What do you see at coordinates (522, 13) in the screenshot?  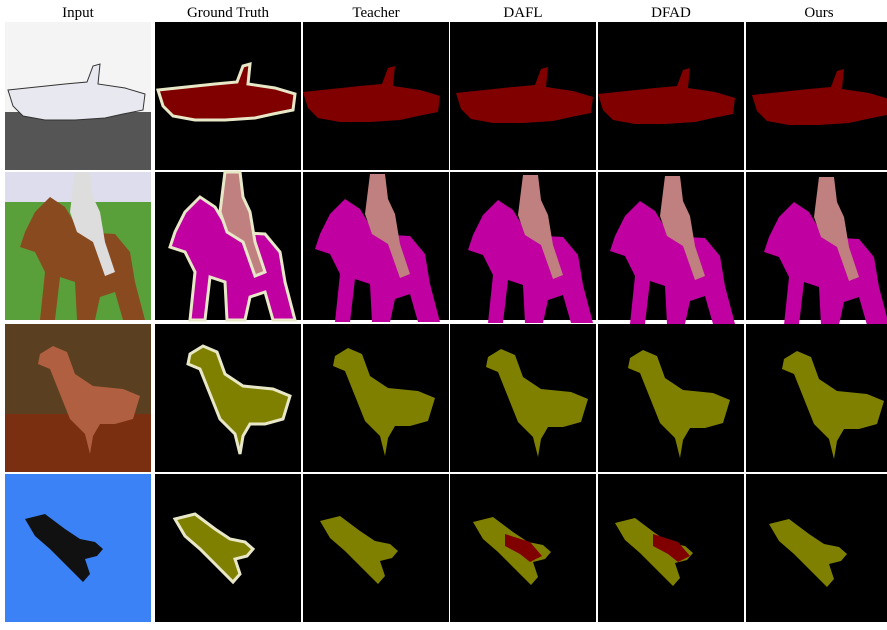 I see `column-header: DAFL` at bounding box center [522, 13].